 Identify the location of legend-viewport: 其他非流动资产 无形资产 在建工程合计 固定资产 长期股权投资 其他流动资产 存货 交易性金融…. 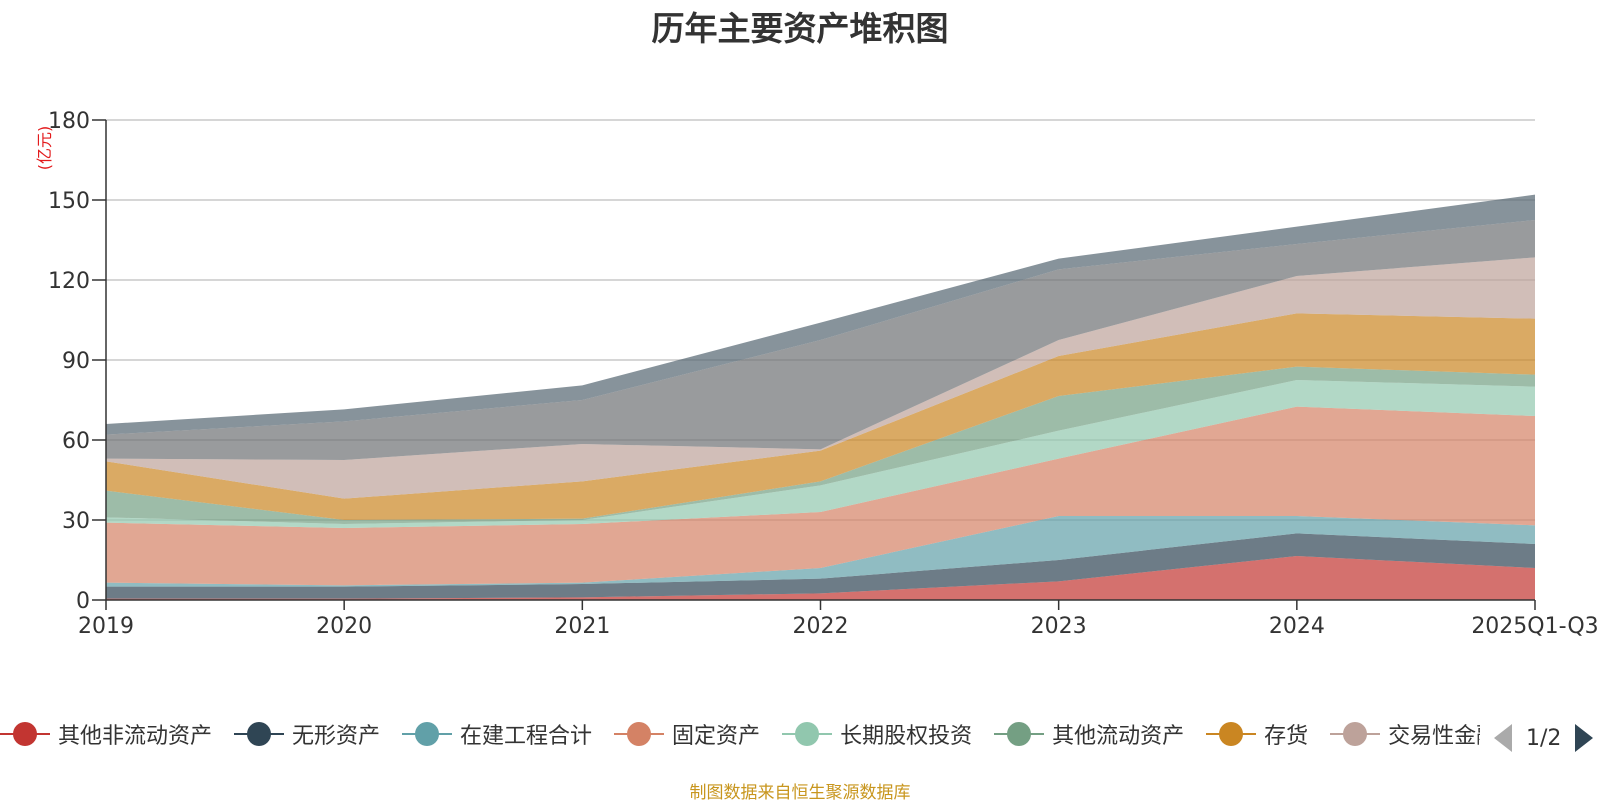
(740, 738).